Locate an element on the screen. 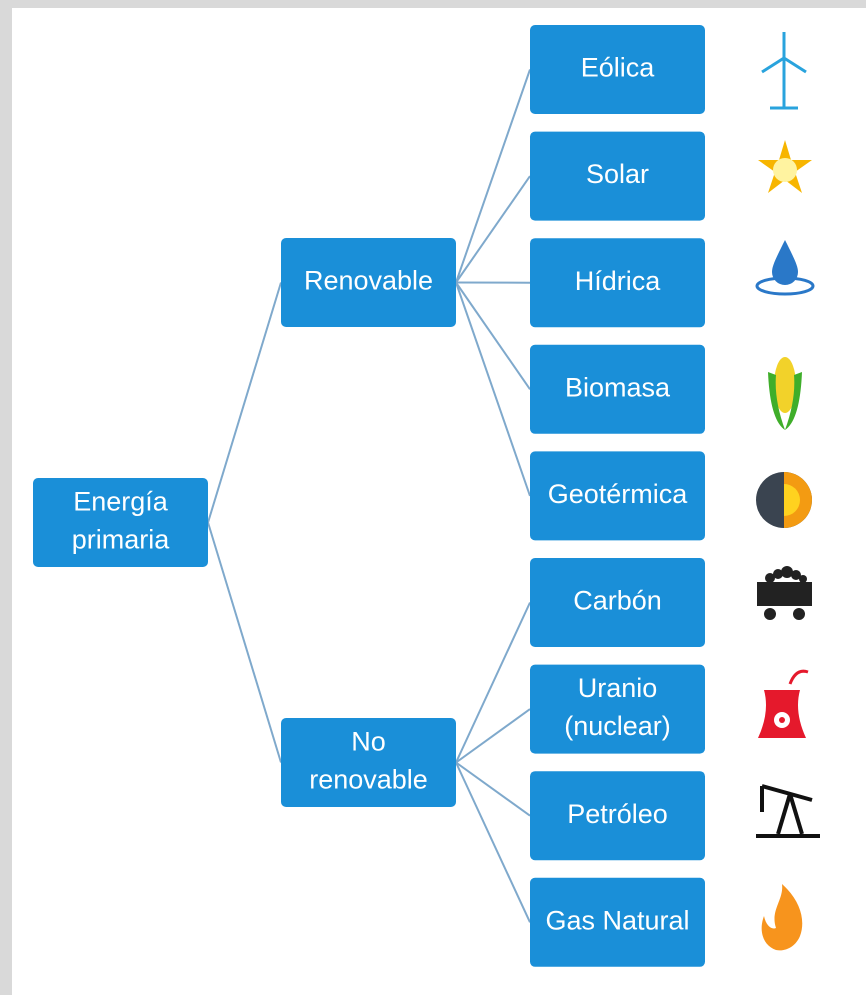  node-label: Carbón is located at coordinates (617, 601).